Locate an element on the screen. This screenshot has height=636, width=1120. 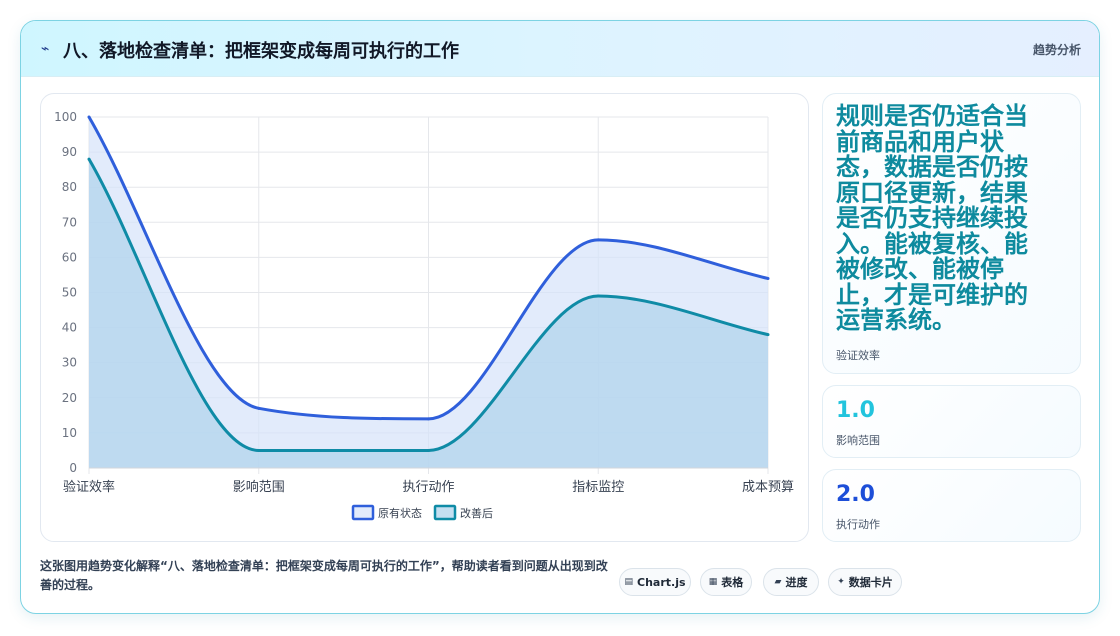
stat-card-3: 2.0 执行动作 is located at coordinates (951, 505).